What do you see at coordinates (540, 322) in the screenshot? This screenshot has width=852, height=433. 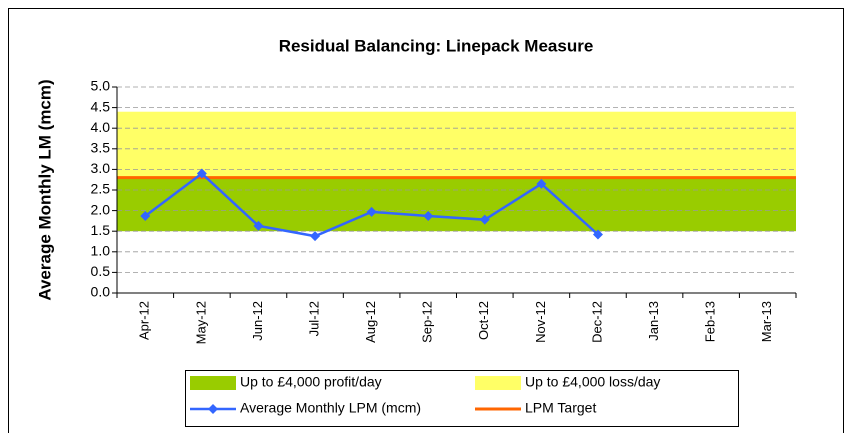 I see `x-tick-label: Nov-12` at bounding box center [540, 322].